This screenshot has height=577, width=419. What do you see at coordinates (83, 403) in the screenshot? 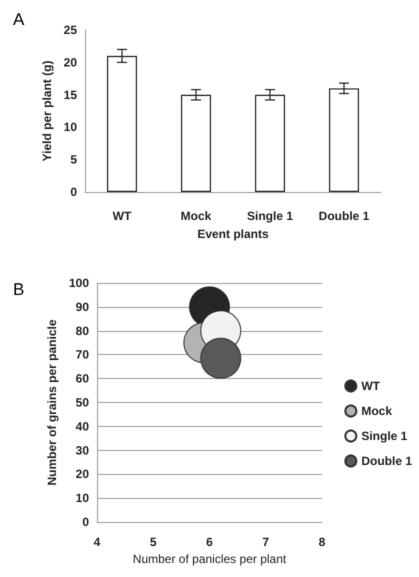
I see `y-tick-label: 50` at bounding box center [83, 403].